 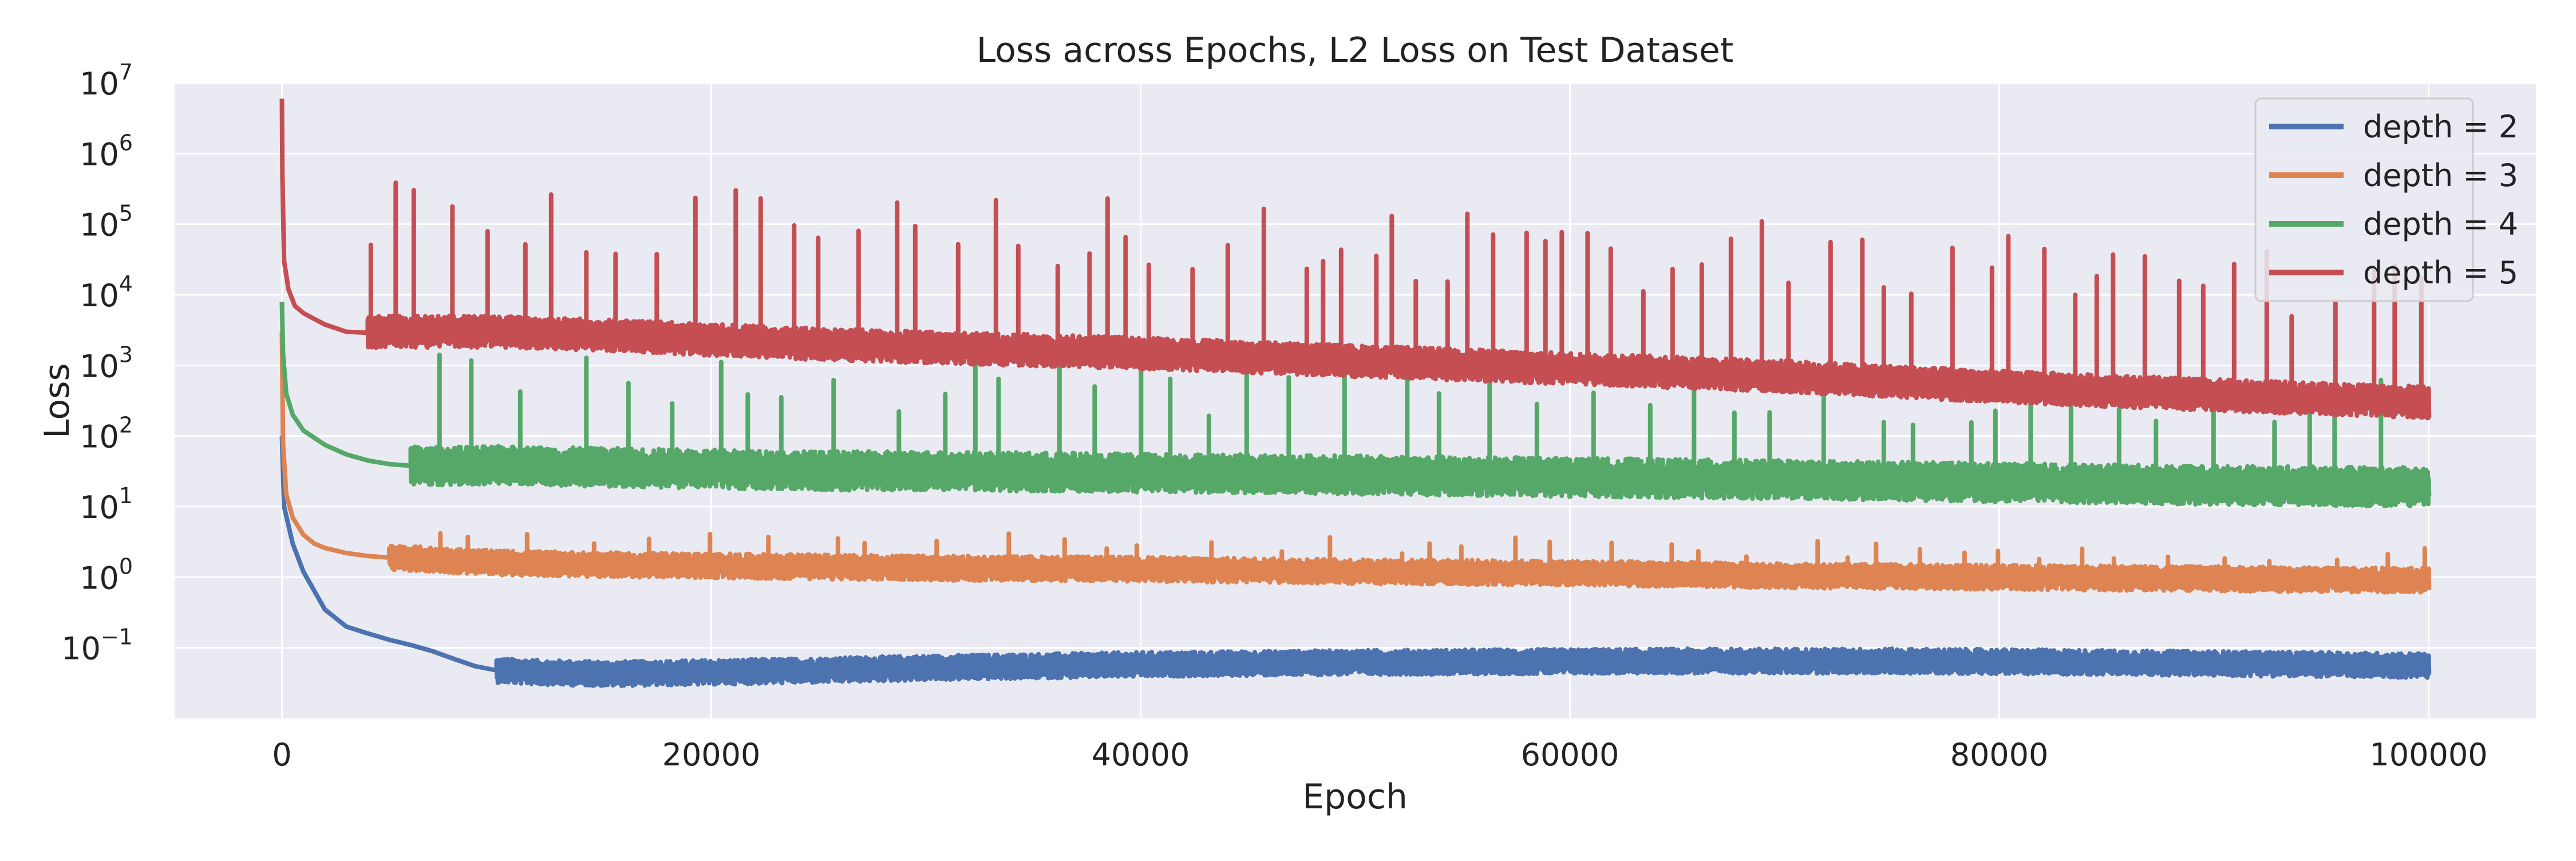 What do you see at coordinates (2440, 127) in the screenshot?
I see `legend-label: depth = 2` at bounding box center [2440, 127].